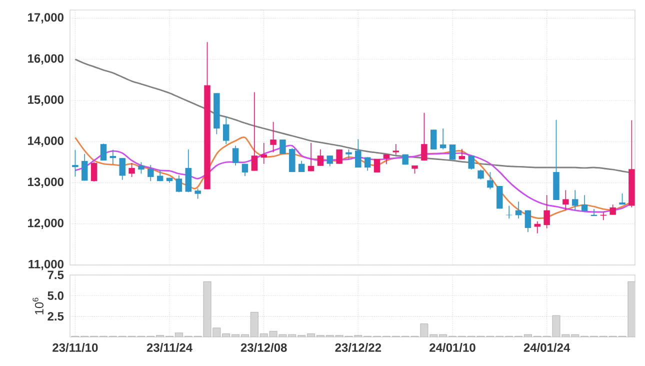 The height and width of the screenshot is (366, 645). What do you see at coordinates (453, 347) in the screenshot?
I see `x-tick-label: 24/01/10` at bounding box center [453, 347].